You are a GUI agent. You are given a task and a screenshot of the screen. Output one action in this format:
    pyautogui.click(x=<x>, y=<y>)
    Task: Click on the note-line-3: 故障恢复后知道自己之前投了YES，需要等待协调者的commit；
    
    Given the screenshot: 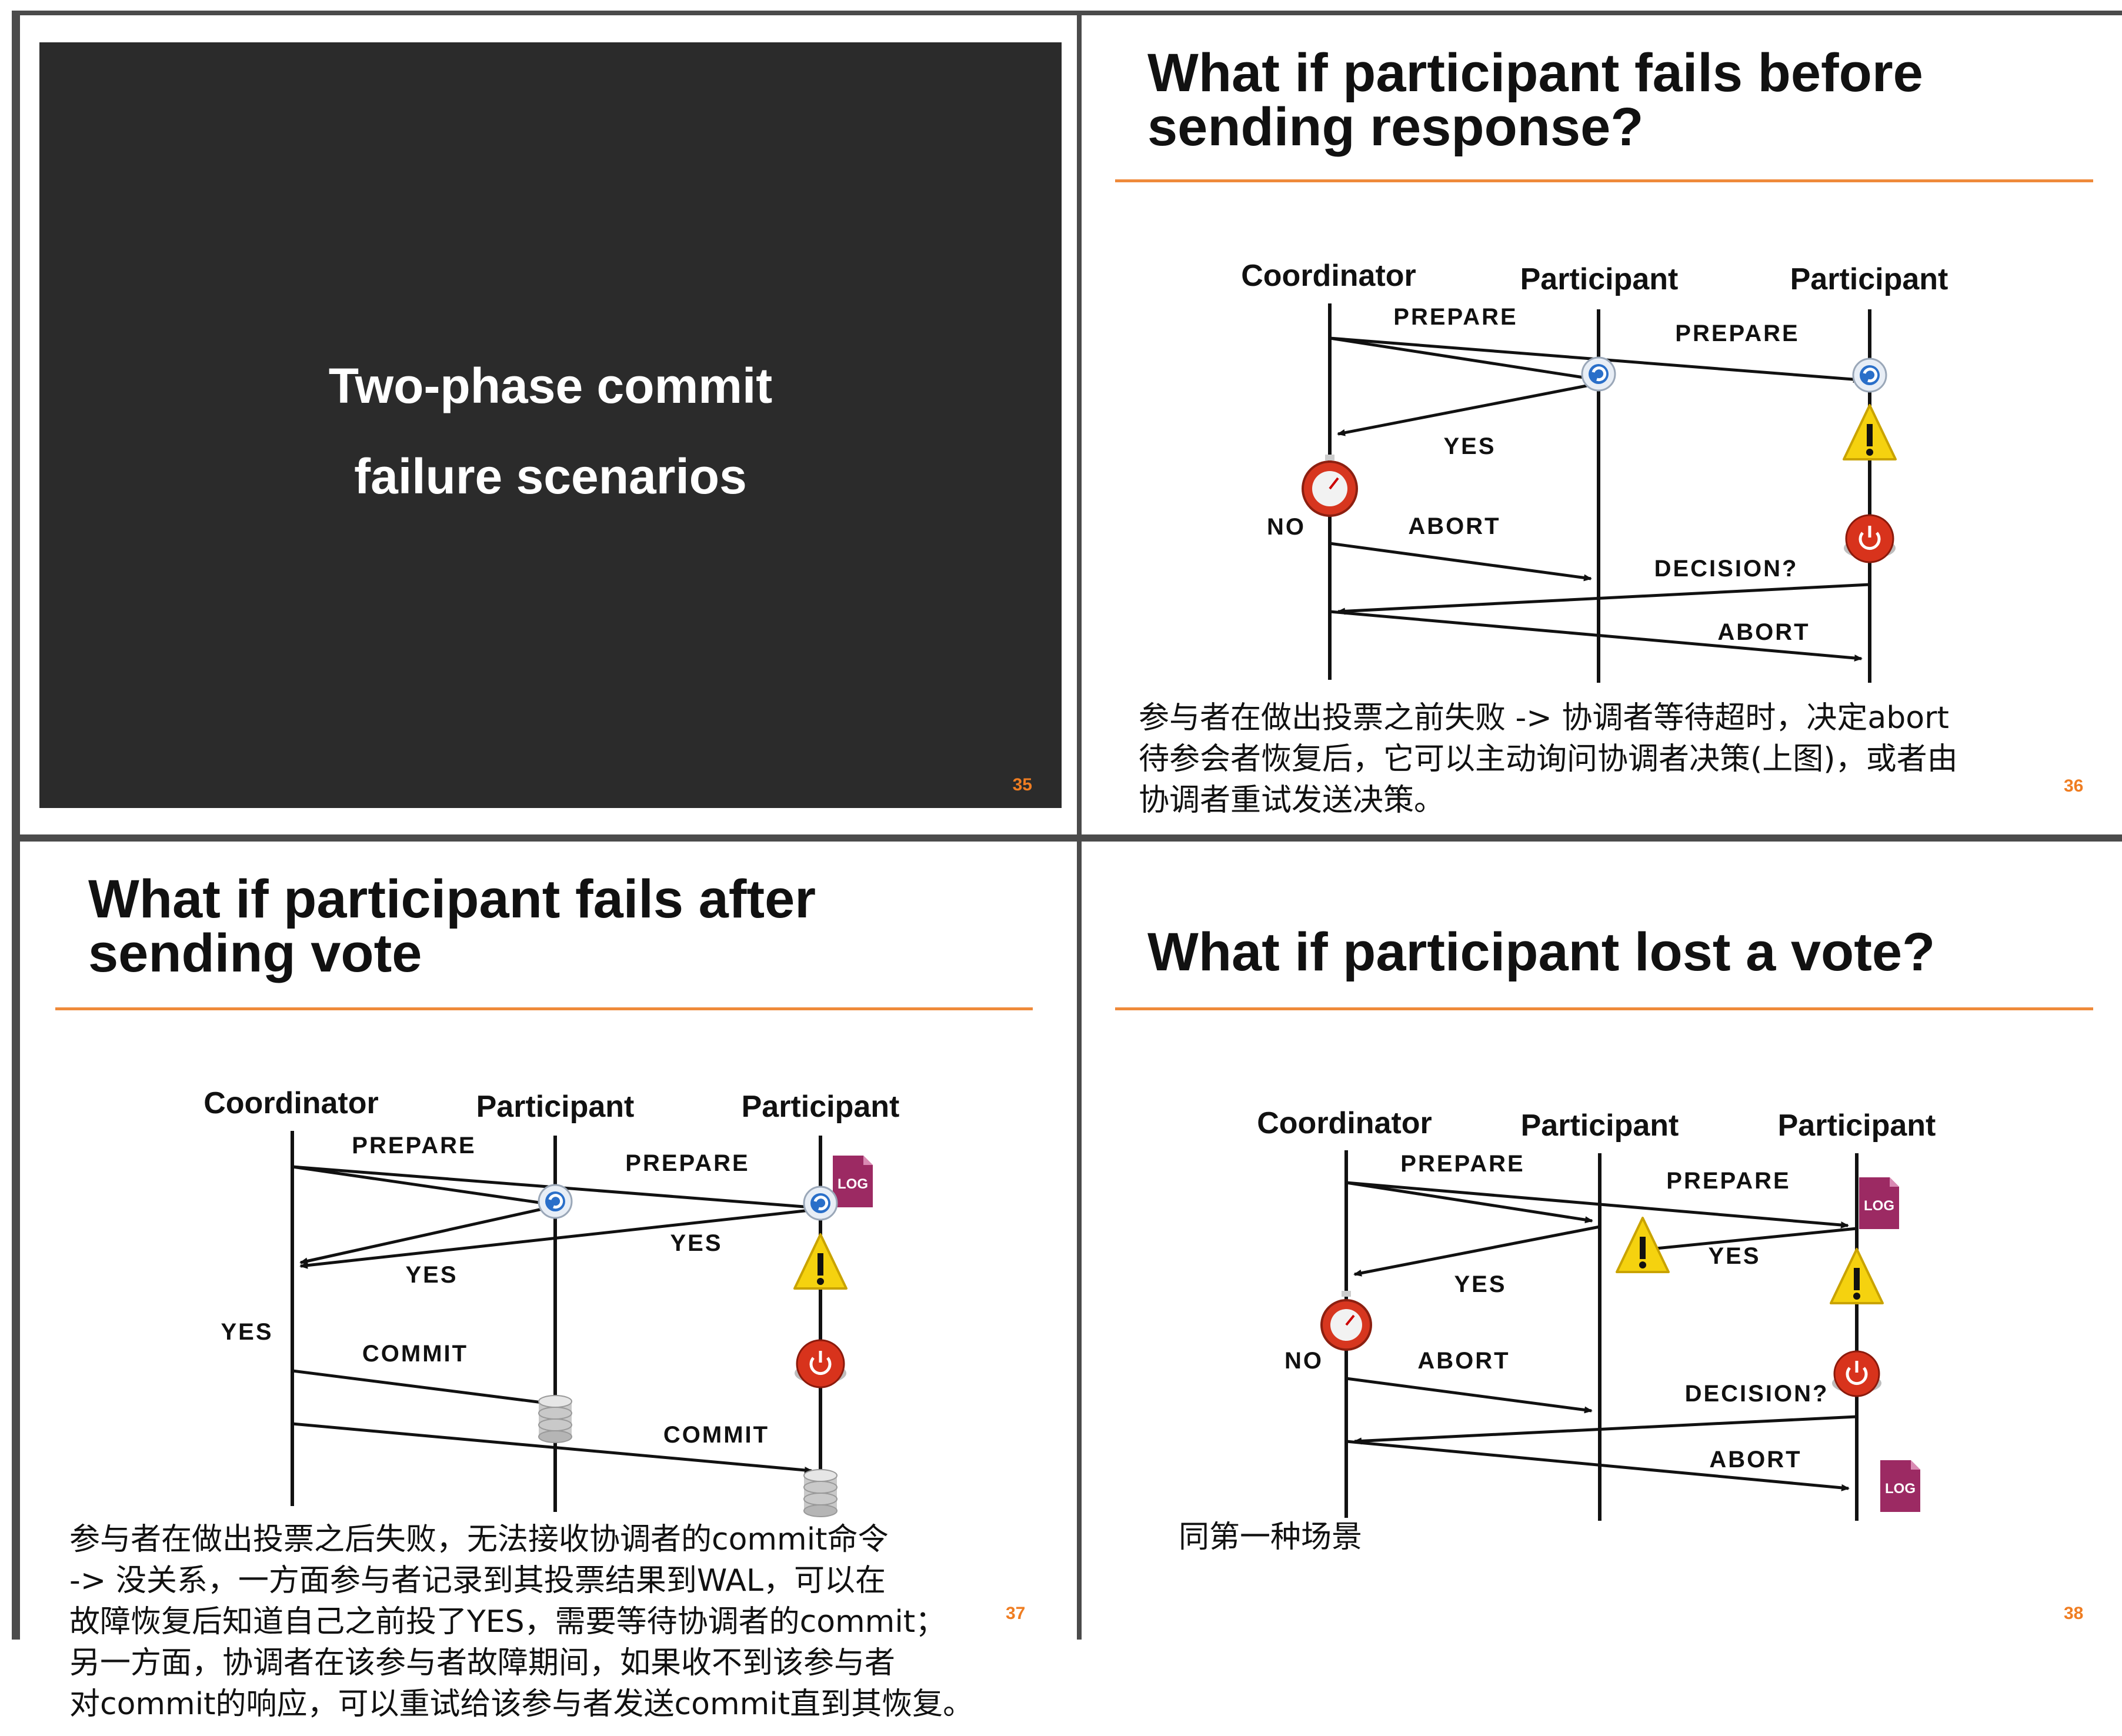 What is the action you would take?
    pyautogui.click(x=508, y=1622)
    